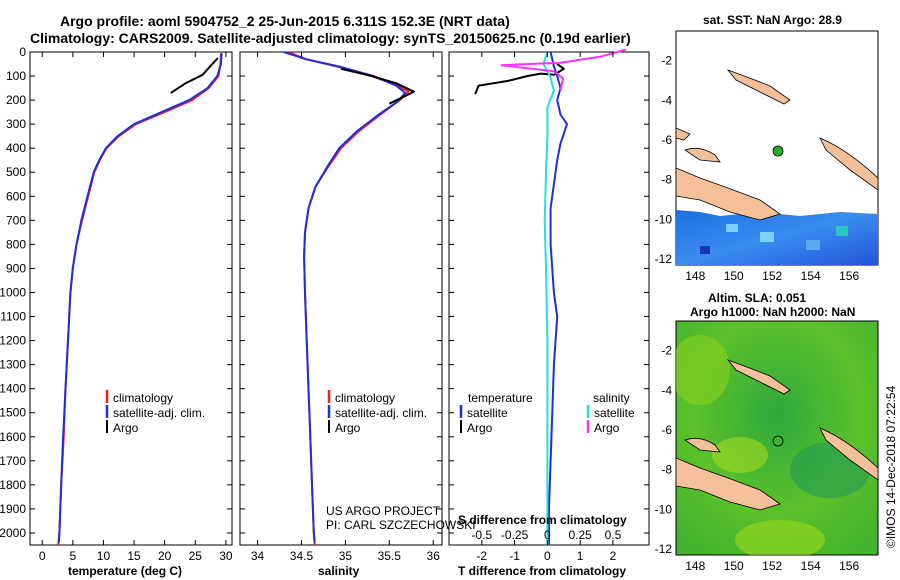 This screenshot has width=900, height=580. Describe the element at coordinates (542, 520) in the screenshot. I see `s-difference-axis-label: S difference from climatology` at that location.